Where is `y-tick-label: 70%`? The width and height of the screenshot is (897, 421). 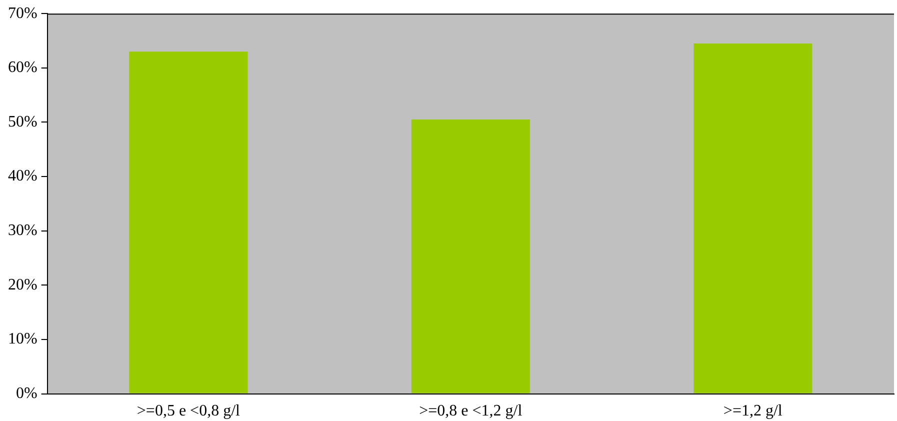
y-tick-label: 70% is located at coordinates (23, 13).